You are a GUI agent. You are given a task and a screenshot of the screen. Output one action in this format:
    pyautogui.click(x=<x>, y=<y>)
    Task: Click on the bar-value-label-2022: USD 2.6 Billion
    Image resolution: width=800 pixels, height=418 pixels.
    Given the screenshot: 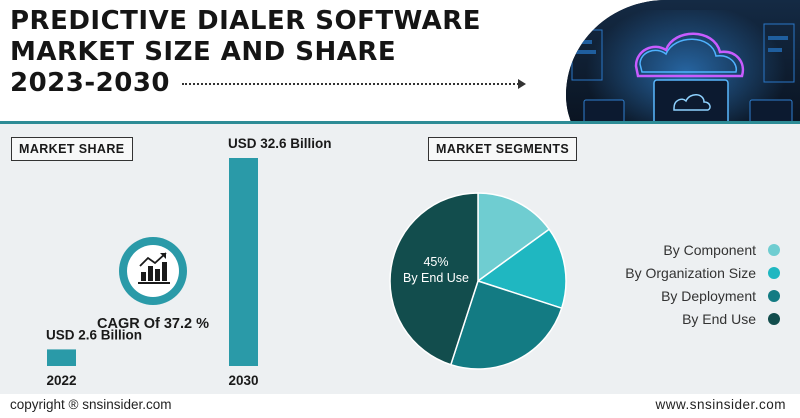 What is the action you would take?
    pyautogui.click(x=94, y=334)
    